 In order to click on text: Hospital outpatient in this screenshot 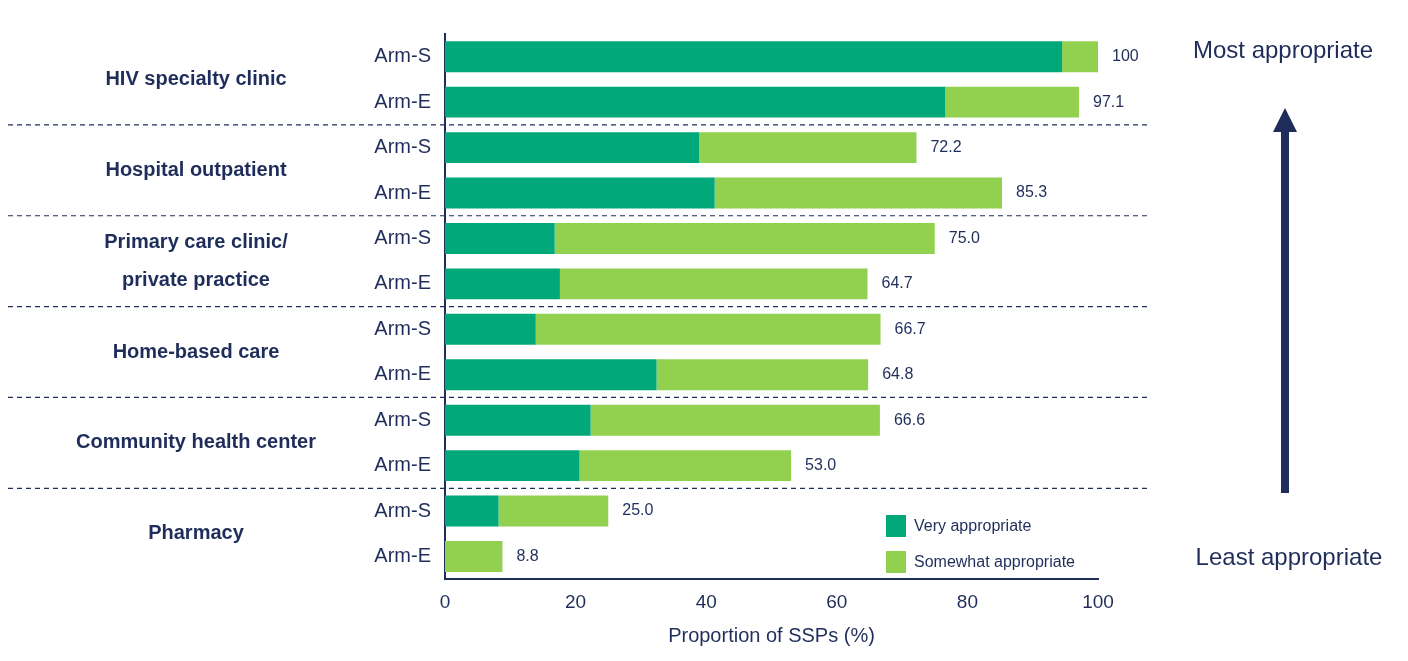, I will do `click(196, 168)`.